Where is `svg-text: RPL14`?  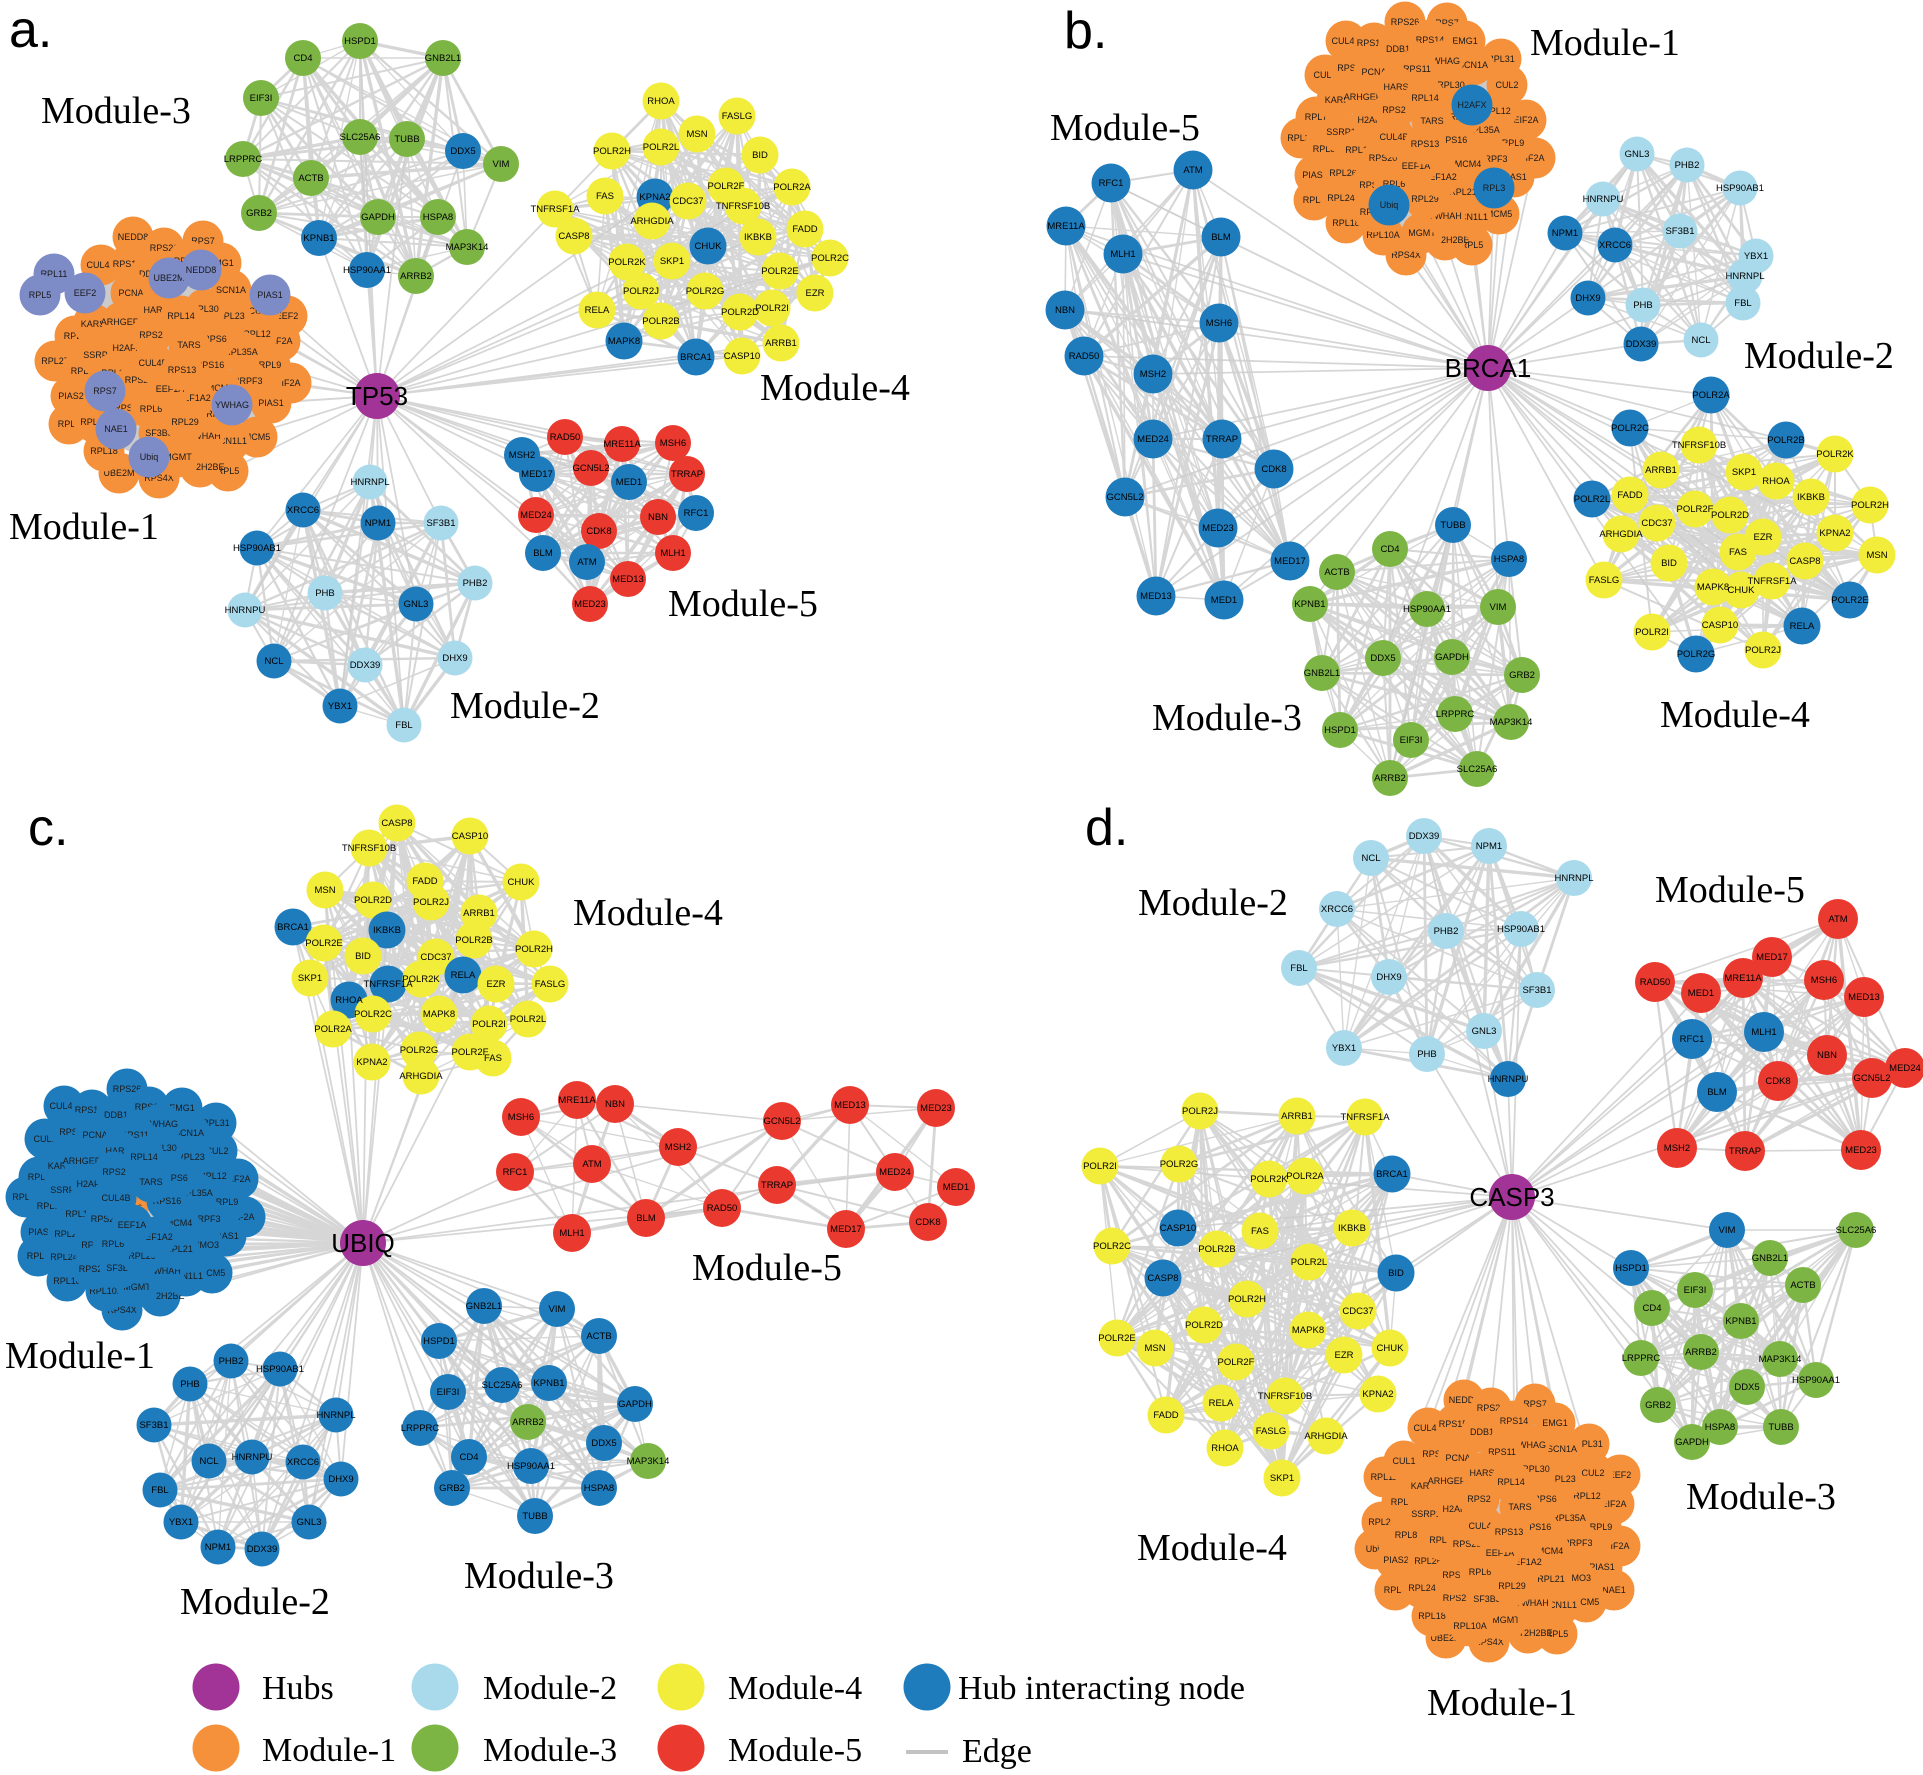
svg-text: RPL14 is located at coordinates (1511, 1482).